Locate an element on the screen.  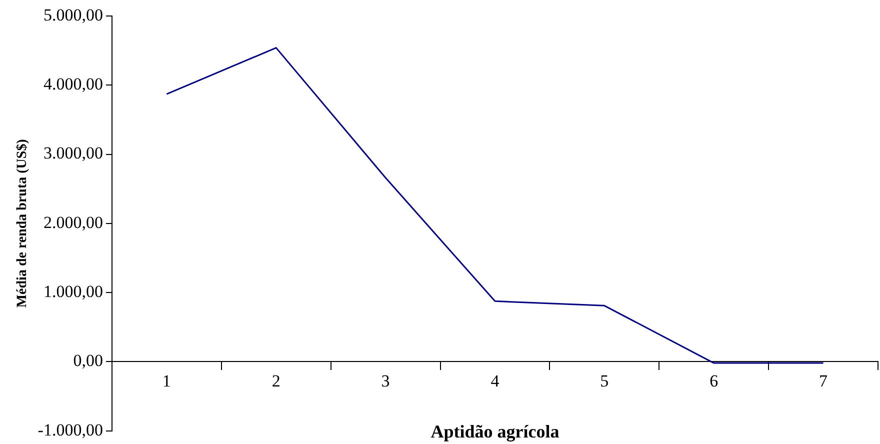
y-axis-title: Média de renda bruta (US$) is located at coordinates (22, 223).